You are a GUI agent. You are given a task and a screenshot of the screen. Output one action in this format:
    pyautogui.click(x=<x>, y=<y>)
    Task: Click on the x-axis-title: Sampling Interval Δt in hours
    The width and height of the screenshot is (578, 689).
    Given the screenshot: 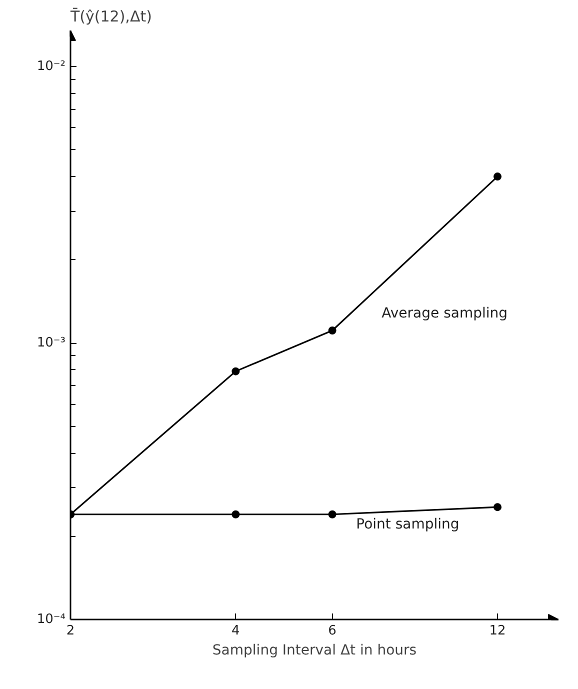 What is the action you would take?
    pyautogui.click(x=314, y=650)
    